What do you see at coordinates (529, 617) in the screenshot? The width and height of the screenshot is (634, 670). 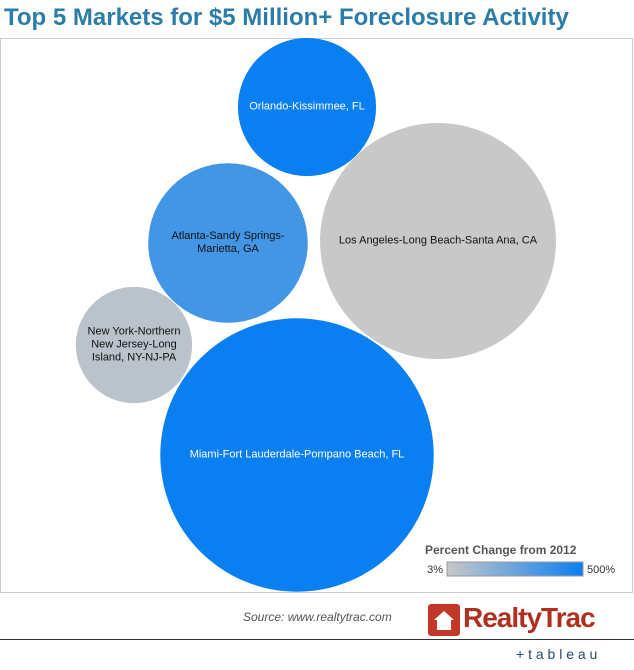 I see `logo-text: RealtyTrac` at bounding box center [529, 617].